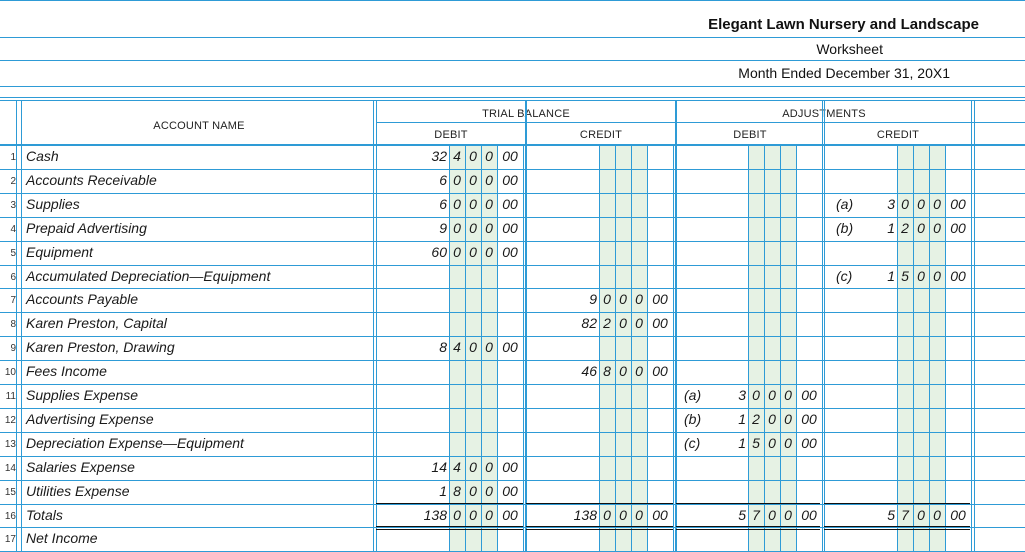 The height and width of the screenshot is (552, 1025). Describe the element at coordinates (891, 515) in the screenshot. I see `amount-lead: 5` at that location.